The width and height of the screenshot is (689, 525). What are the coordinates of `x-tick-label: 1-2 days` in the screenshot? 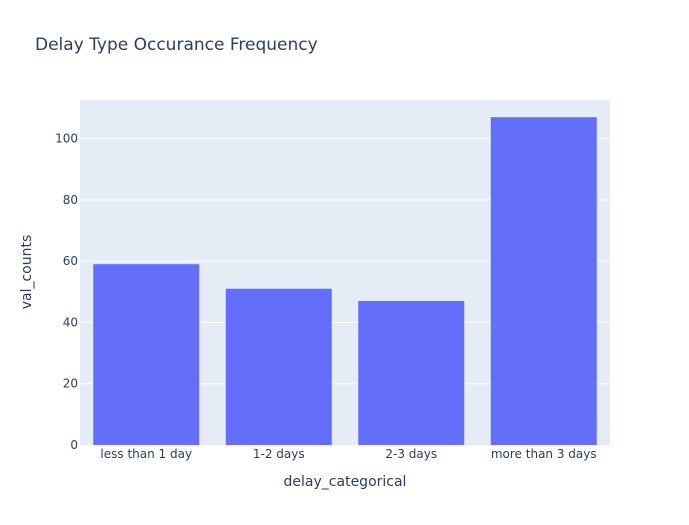 It's located at (279, 454).